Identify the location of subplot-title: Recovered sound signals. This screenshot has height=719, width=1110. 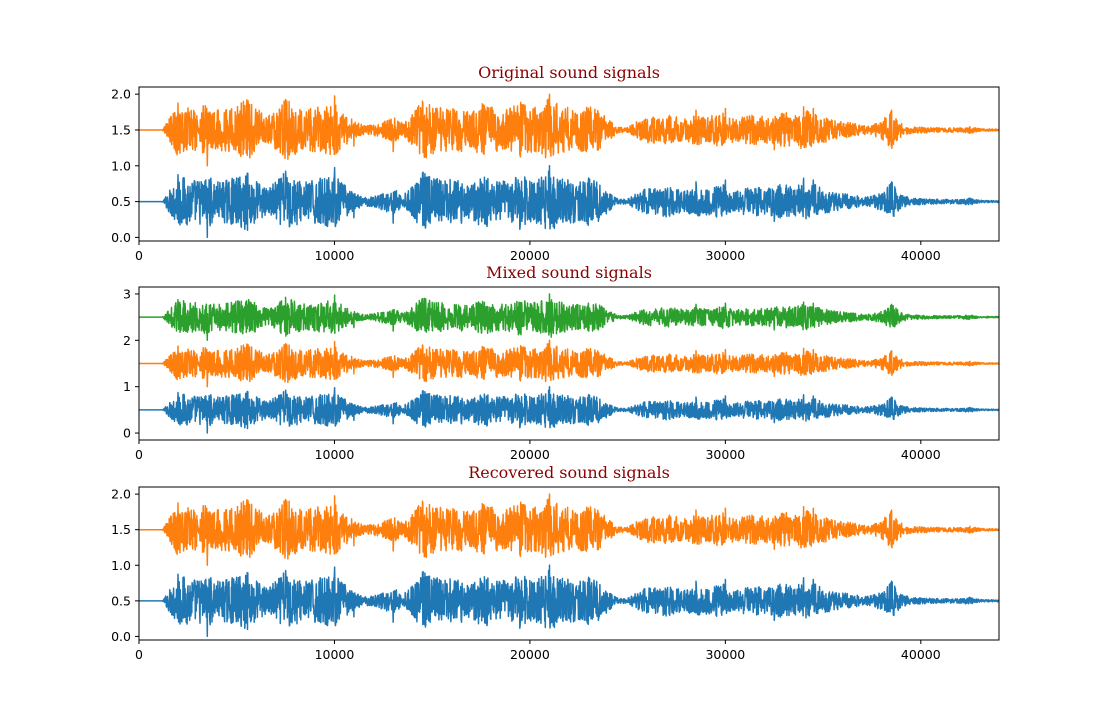
(569, 472).